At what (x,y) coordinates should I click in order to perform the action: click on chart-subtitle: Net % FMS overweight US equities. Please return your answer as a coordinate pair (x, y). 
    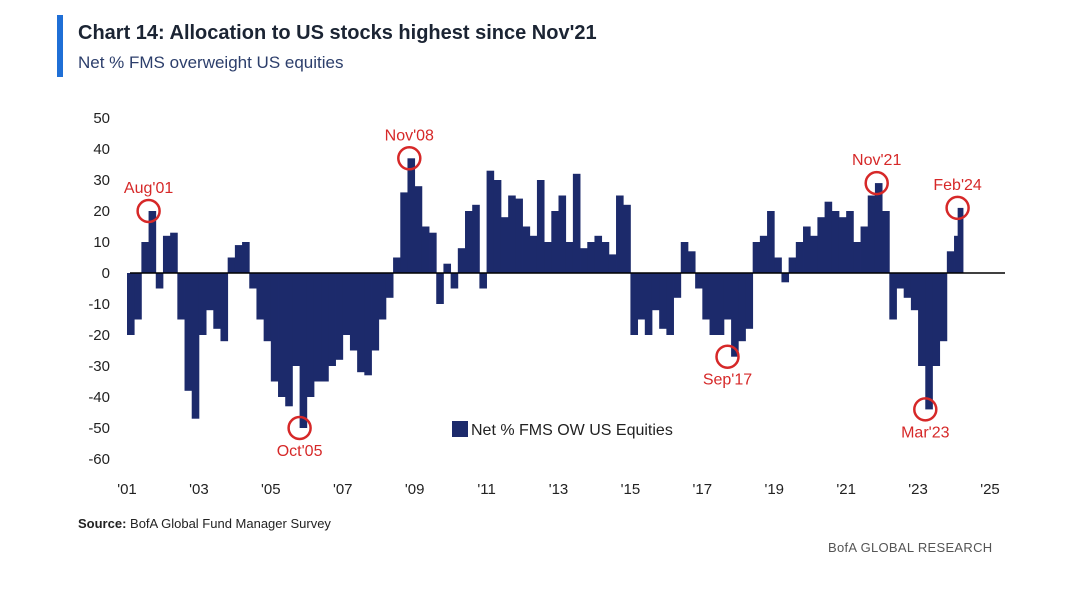
    Looking at the image, I should click on (211, 62).